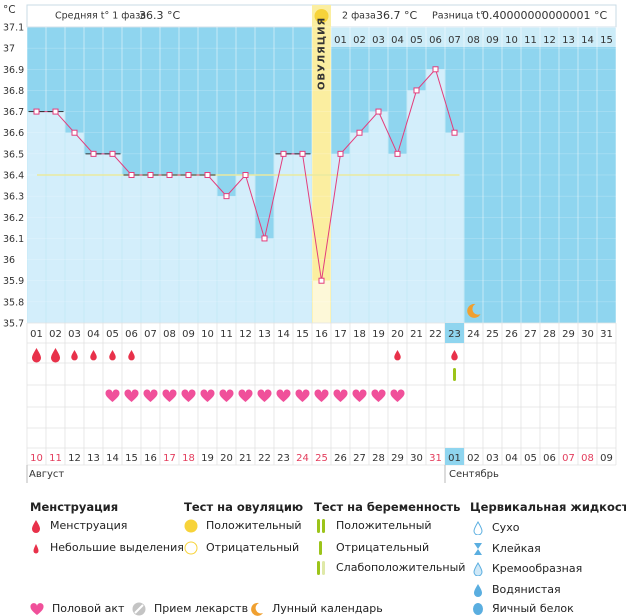 Image resolution: width=626 pixels, height=616 pixels. Describe the element at coordinates (474, 310) in the screenshot. I see `moon-icon` at that location.